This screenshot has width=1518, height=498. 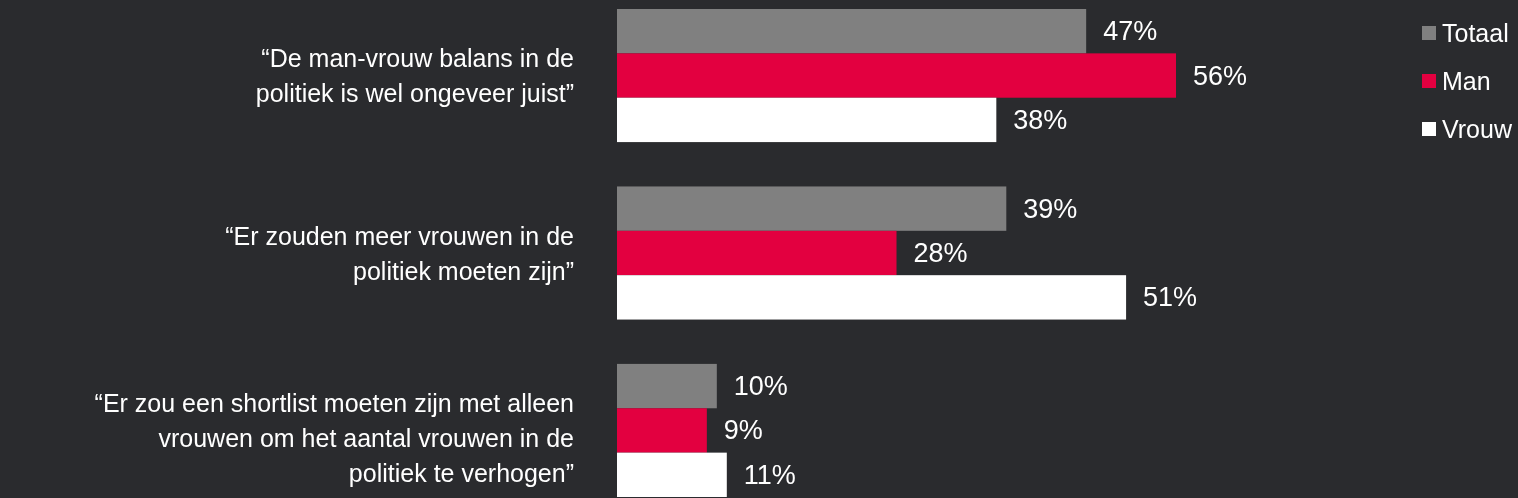 What do you see at coordinates (743, 430) in the screenshot?
I see `data-label: 9%` at bounding box center [743, 430].